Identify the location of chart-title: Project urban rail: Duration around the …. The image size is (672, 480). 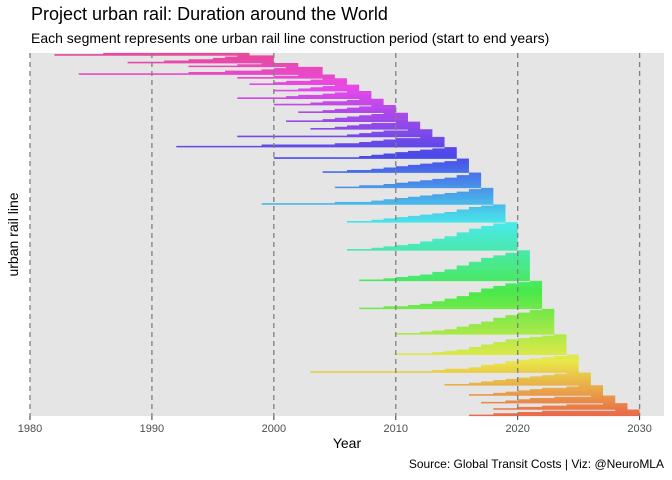
(209, 14).